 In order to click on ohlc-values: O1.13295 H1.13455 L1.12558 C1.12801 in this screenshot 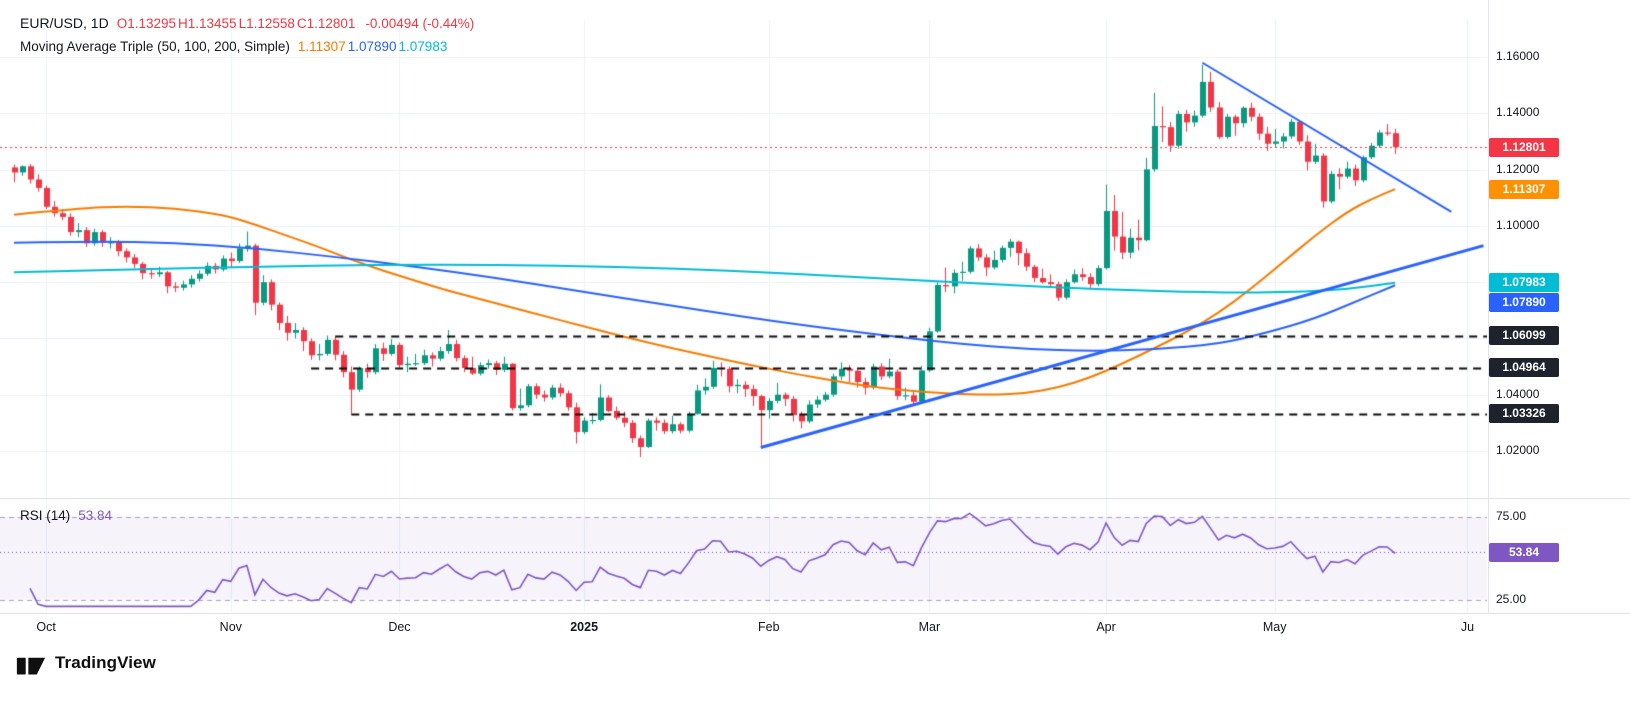, I will do `click(237, 23)`.